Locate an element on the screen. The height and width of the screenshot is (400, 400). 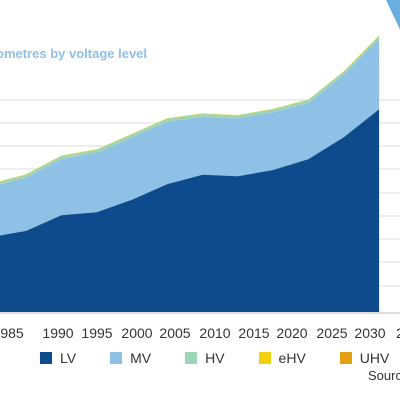
legend-swatch-mv is located at coordinates (116, 358).